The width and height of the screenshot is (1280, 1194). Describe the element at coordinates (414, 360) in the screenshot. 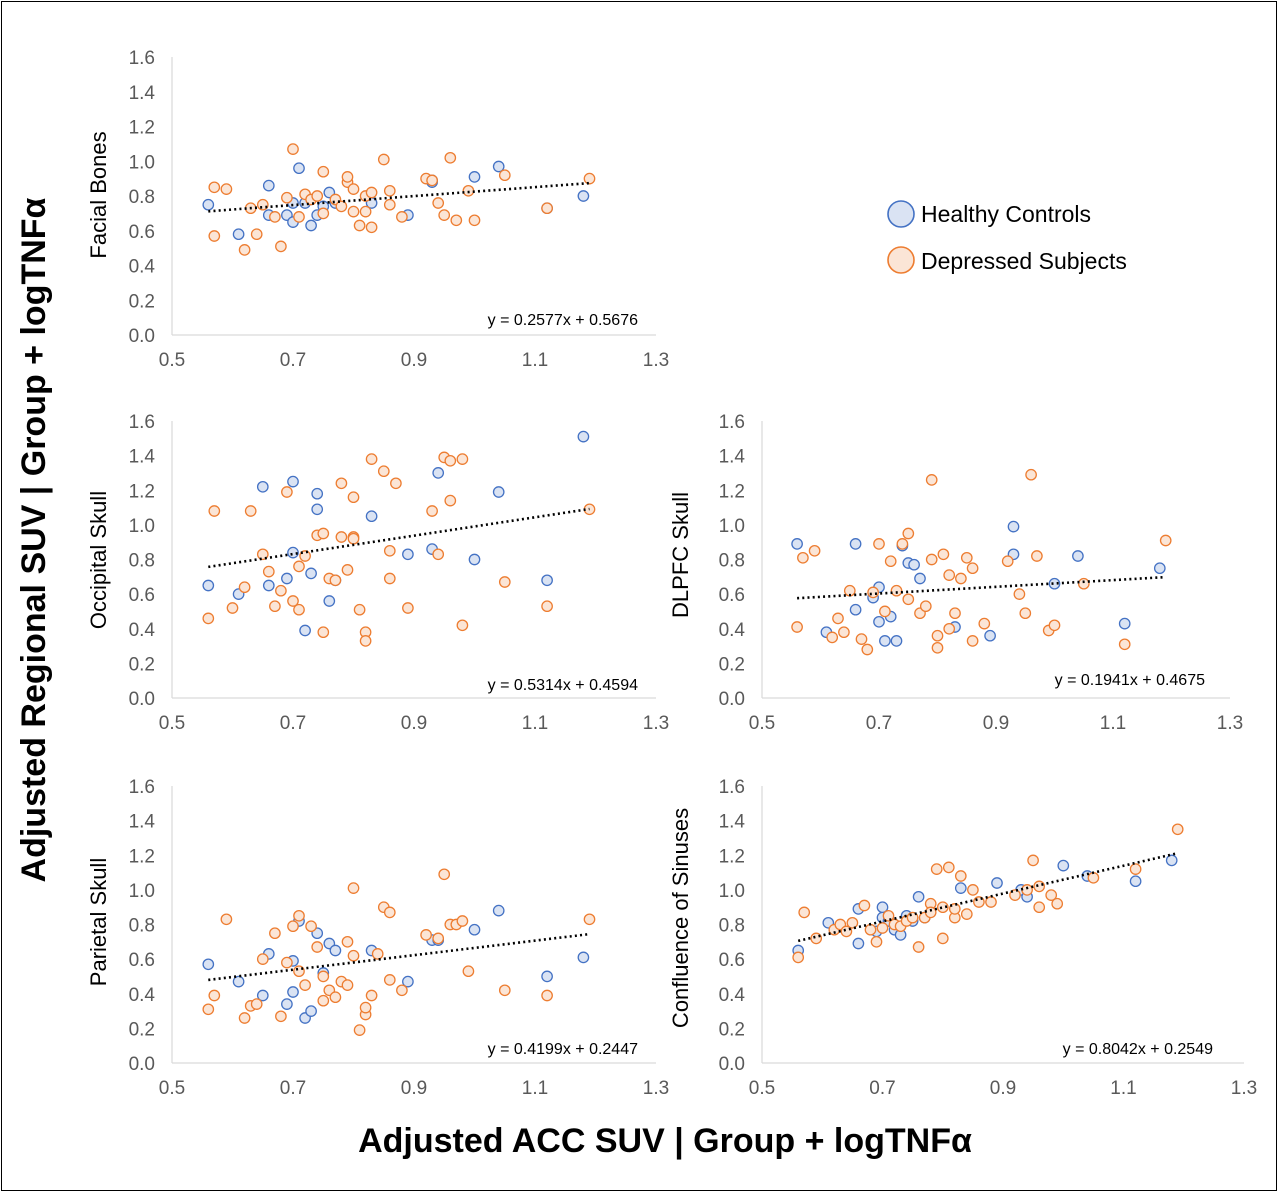

I see `x-tick-label: 0.9` at that location.